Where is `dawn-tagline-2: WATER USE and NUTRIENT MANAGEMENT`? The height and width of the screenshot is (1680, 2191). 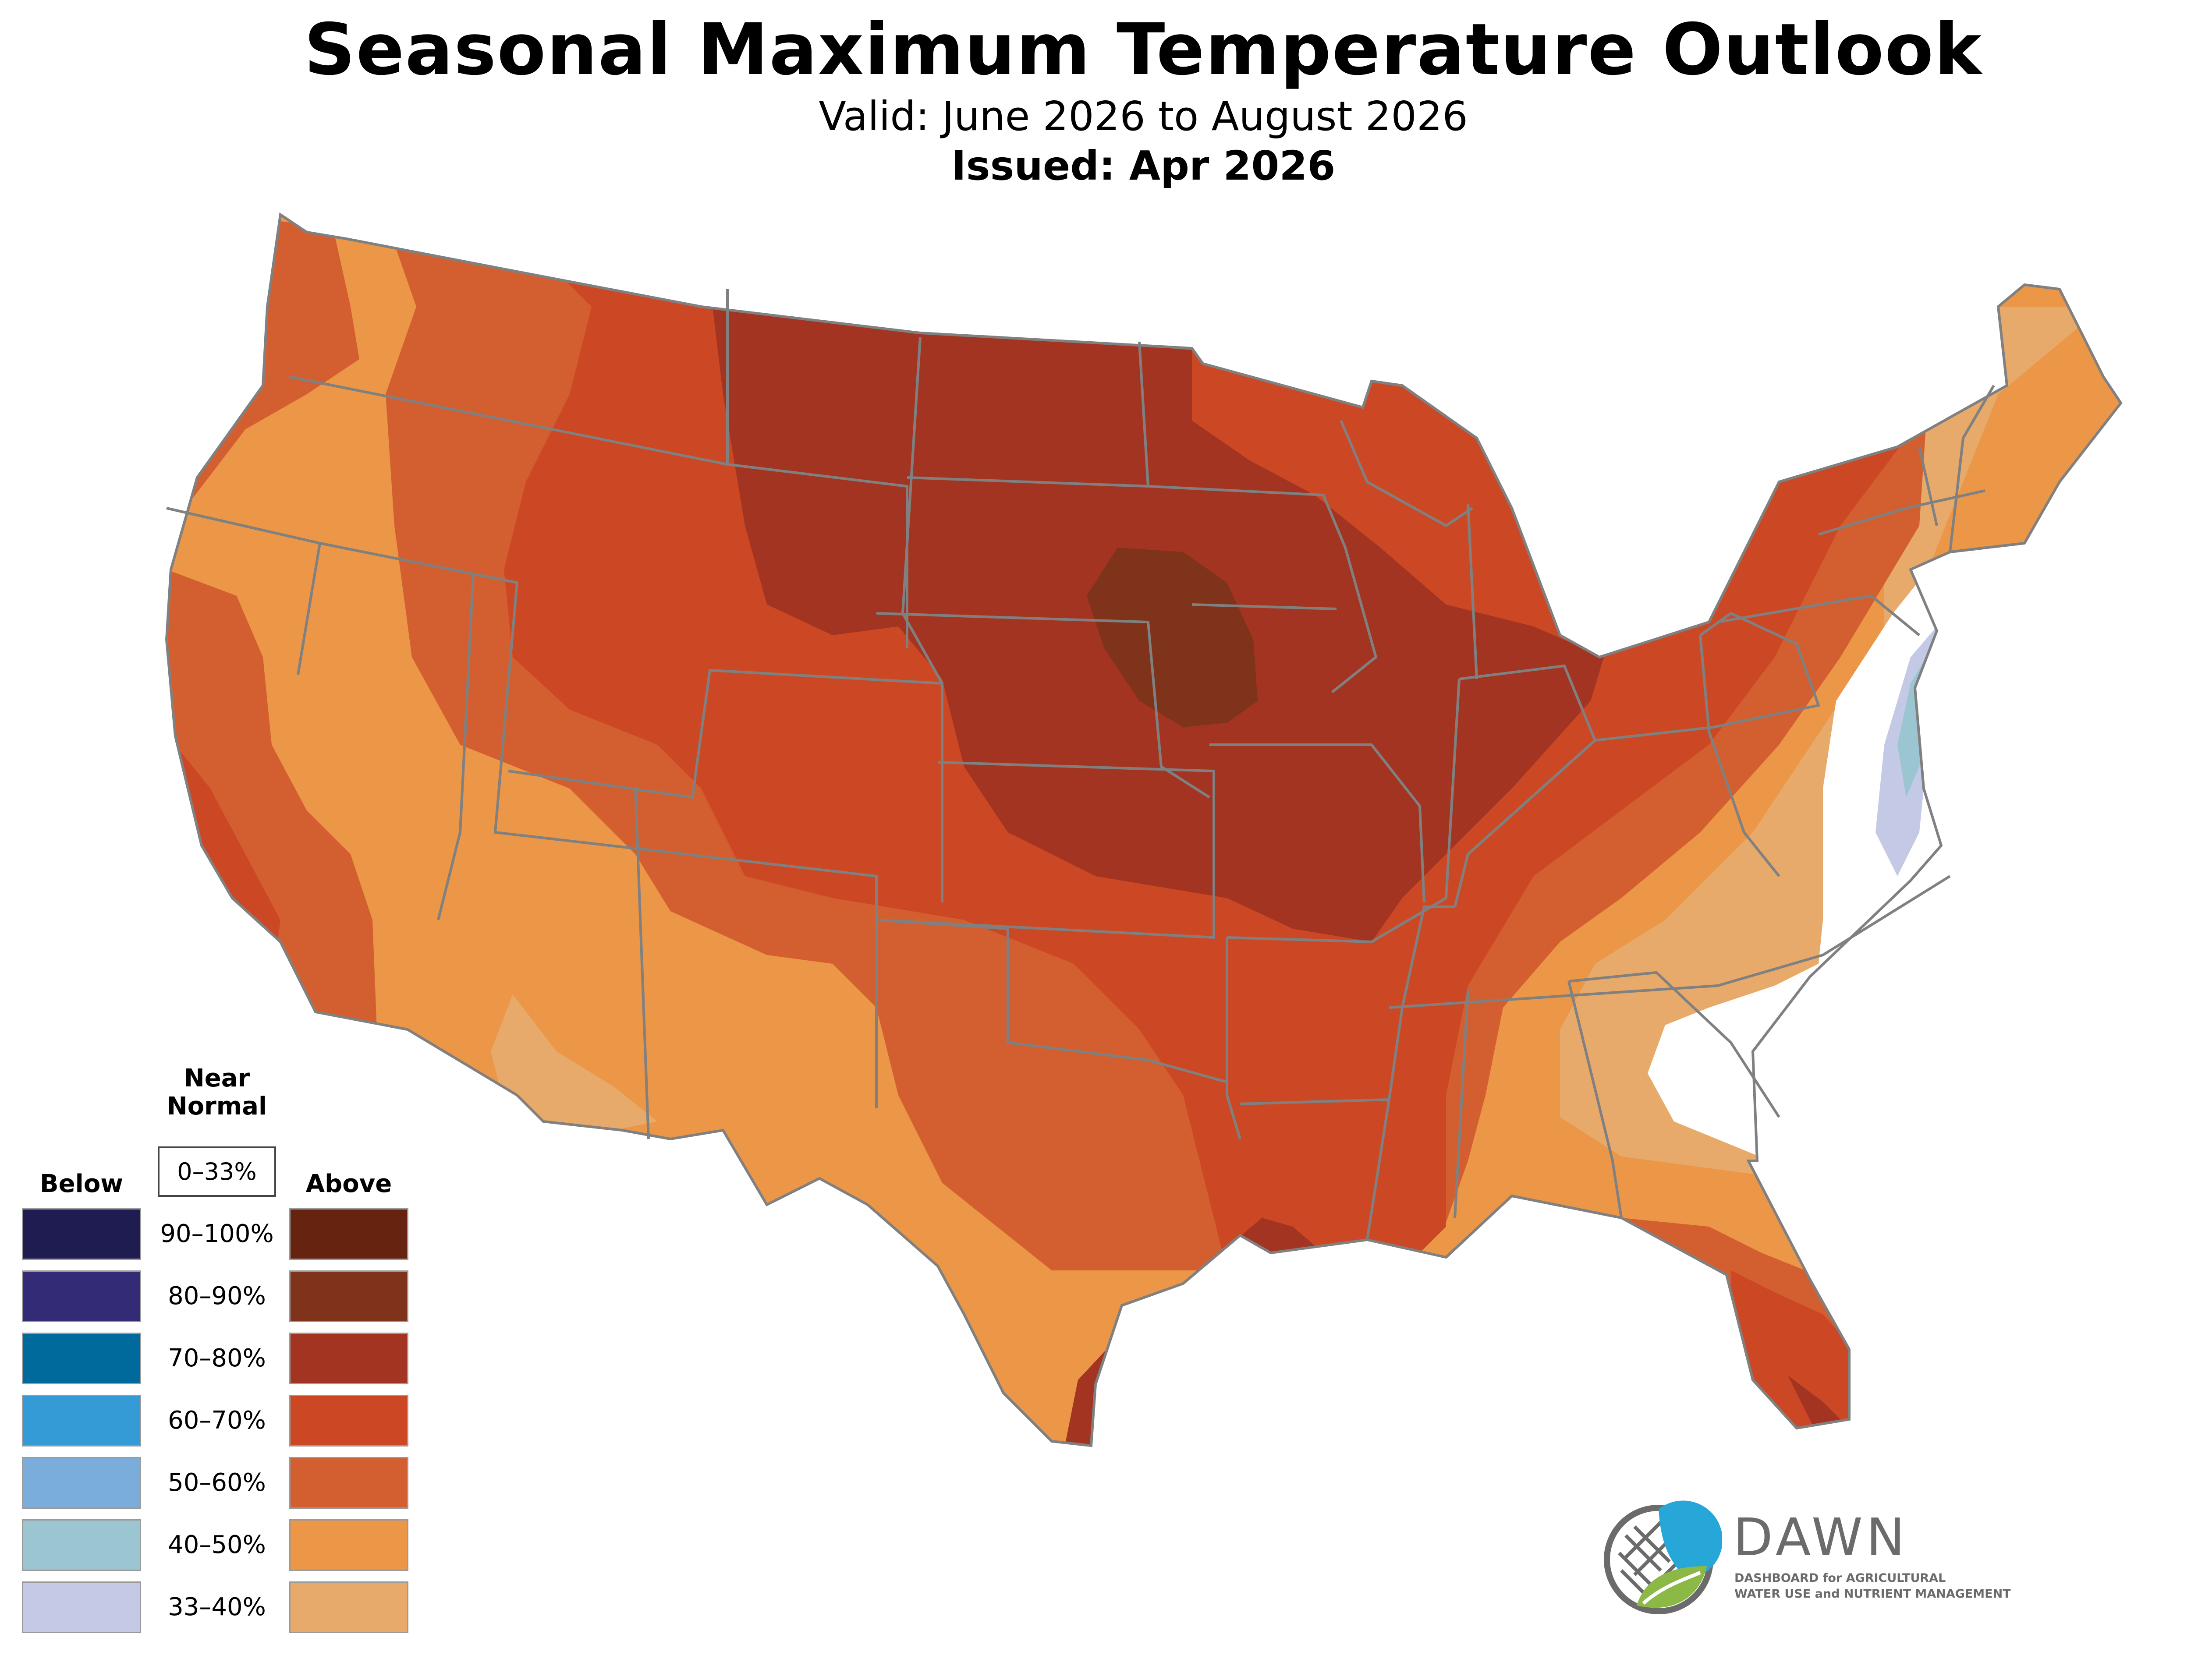
dawn-tagline-2: WATER USE and NUTRIENT MANAGEMENT is located at coordinates (1872, 1594).